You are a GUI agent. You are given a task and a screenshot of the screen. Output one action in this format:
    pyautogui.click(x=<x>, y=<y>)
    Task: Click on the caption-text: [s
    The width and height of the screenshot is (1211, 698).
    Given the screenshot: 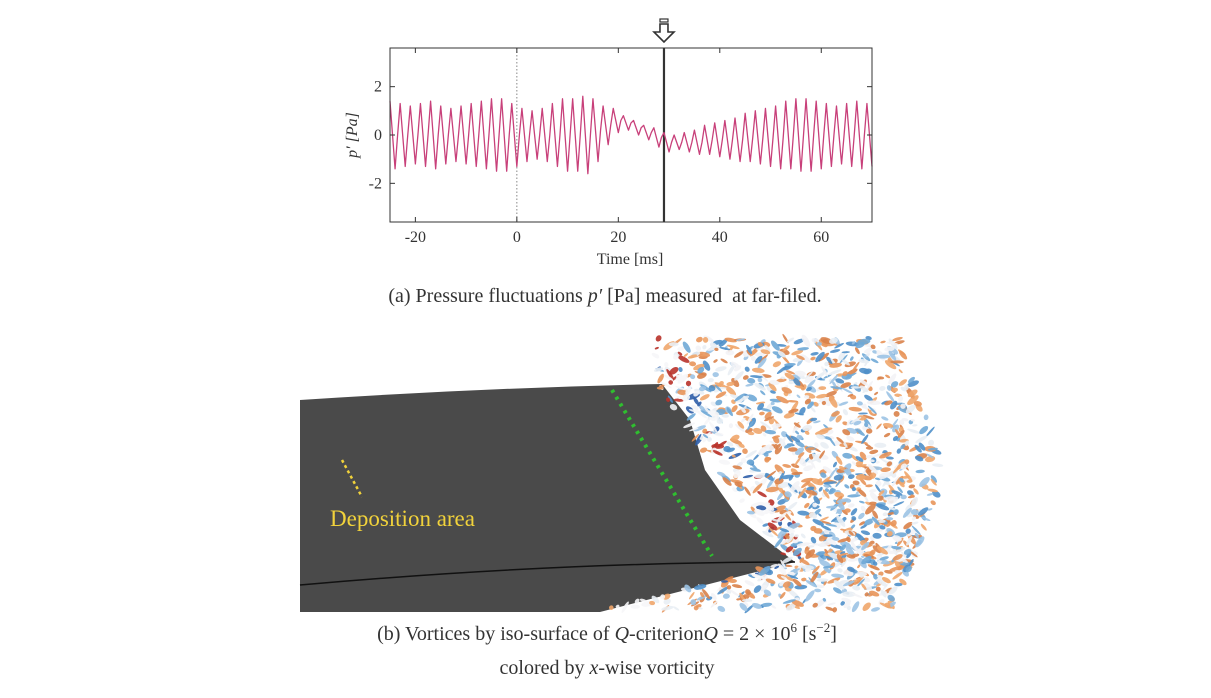 What is the action you would take?
    pyautogui.click(x=807, y=634)
    